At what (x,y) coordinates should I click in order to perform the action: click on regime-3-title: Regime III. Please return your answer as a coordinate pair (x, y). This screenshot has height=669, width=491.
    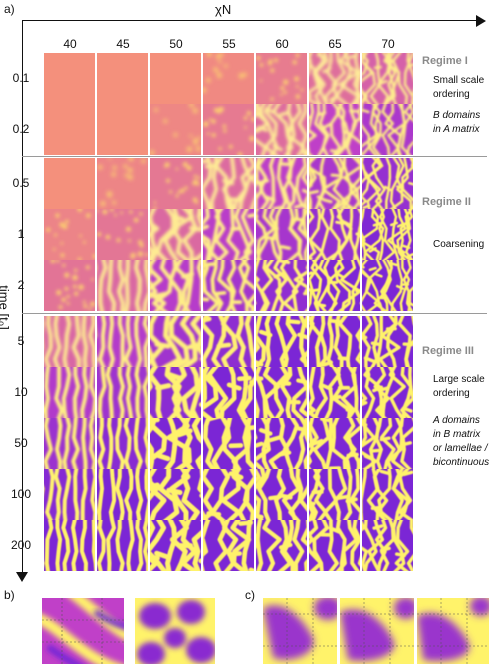
    Looking at the image, I should click on (448, 351).